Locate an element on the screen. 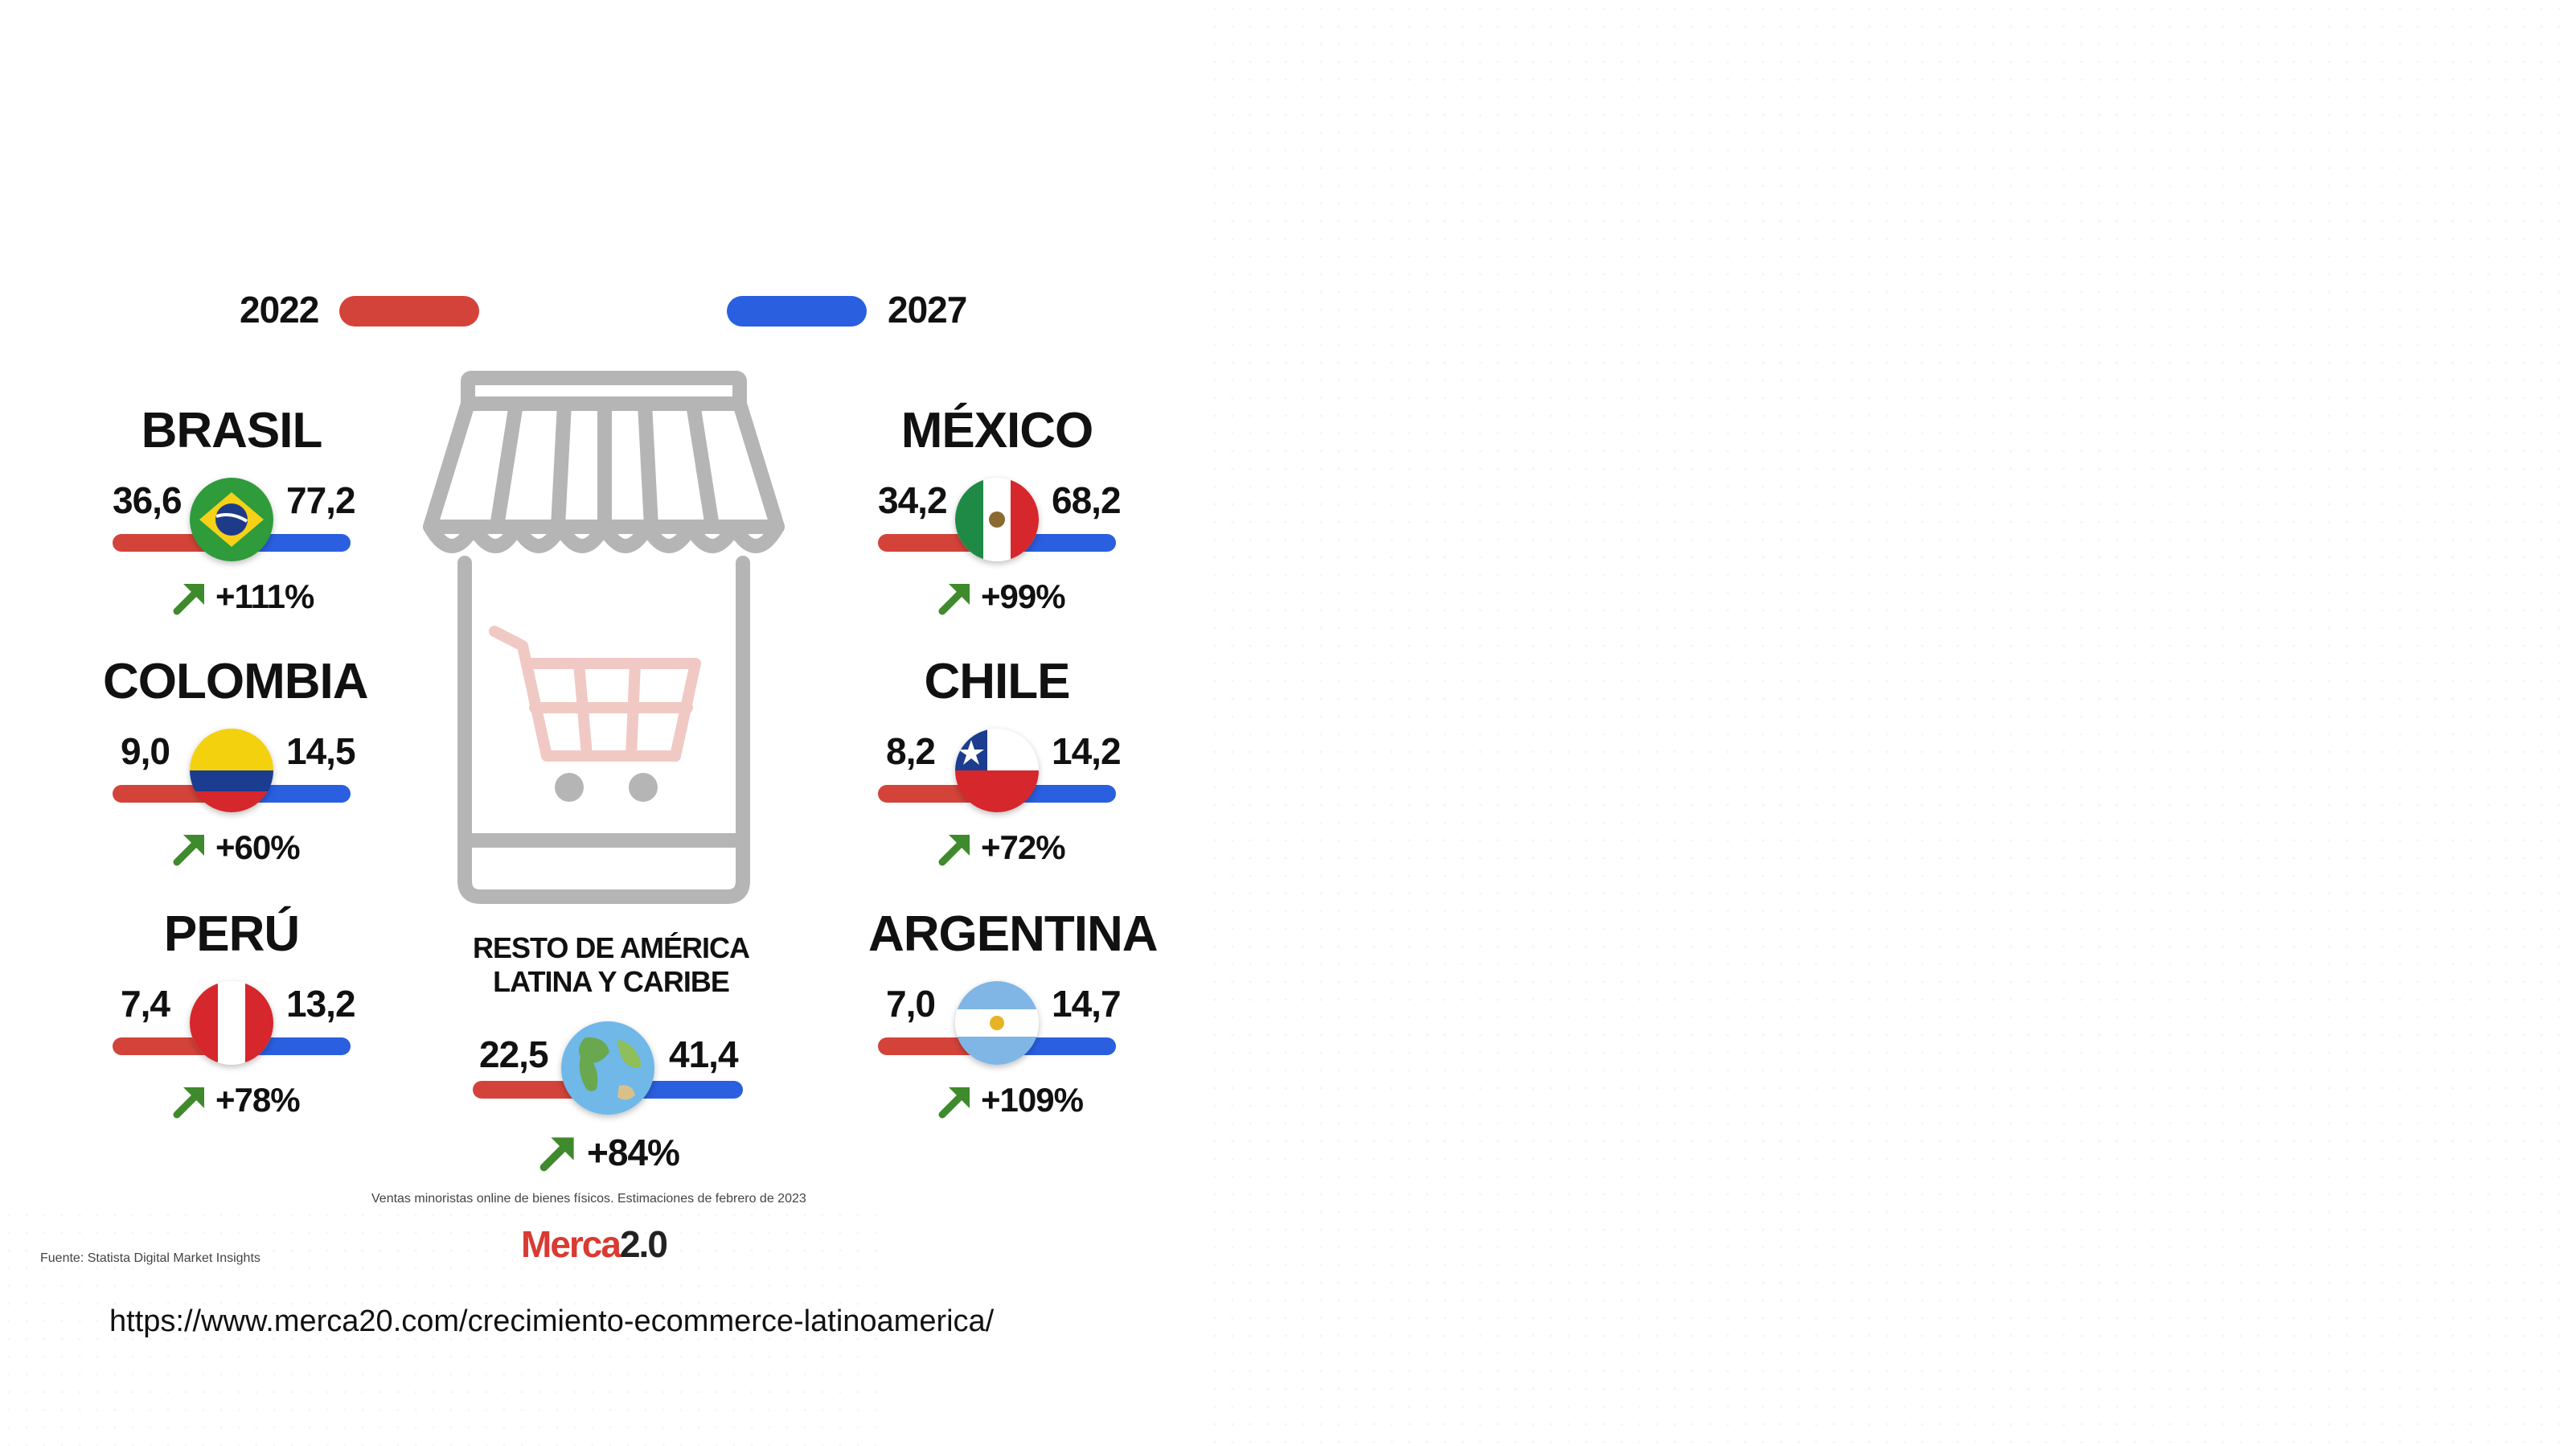  growth-percent: +72% is located at coordinates (1024, 847).